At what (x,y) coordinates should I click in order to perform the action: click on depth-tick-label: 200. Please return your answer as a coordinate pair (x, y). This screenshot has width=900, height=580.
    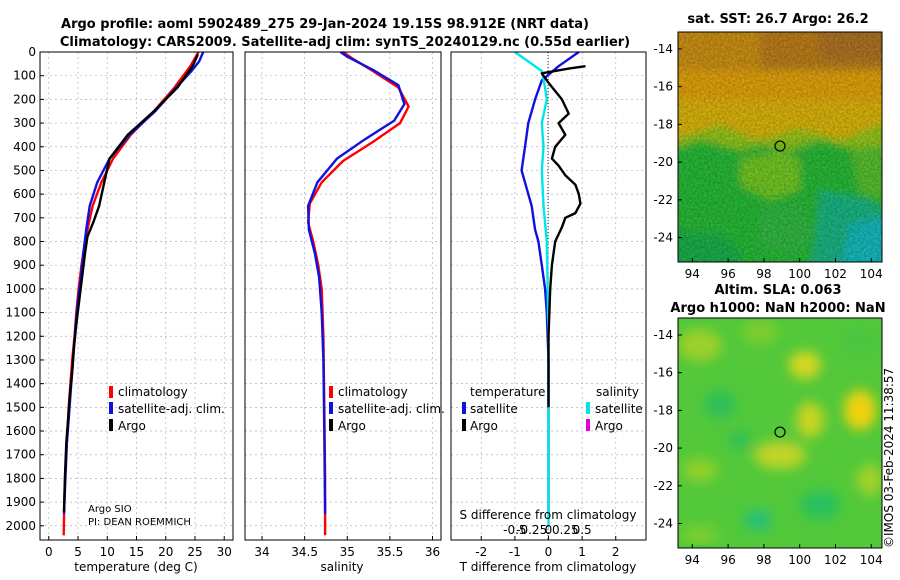
    Looking at the image, I should click on (24, 99).